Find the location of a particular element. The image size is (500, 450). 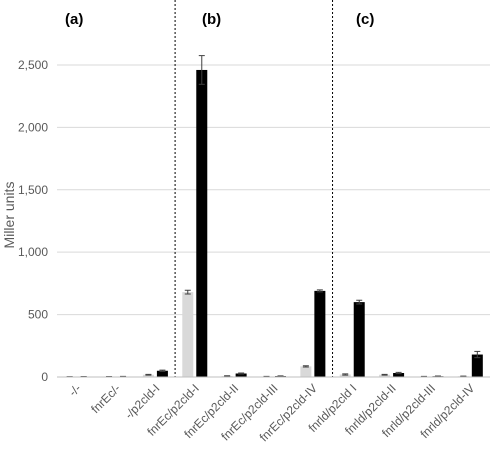

y-tick-label: 500 is located at coordinates (38, 315).